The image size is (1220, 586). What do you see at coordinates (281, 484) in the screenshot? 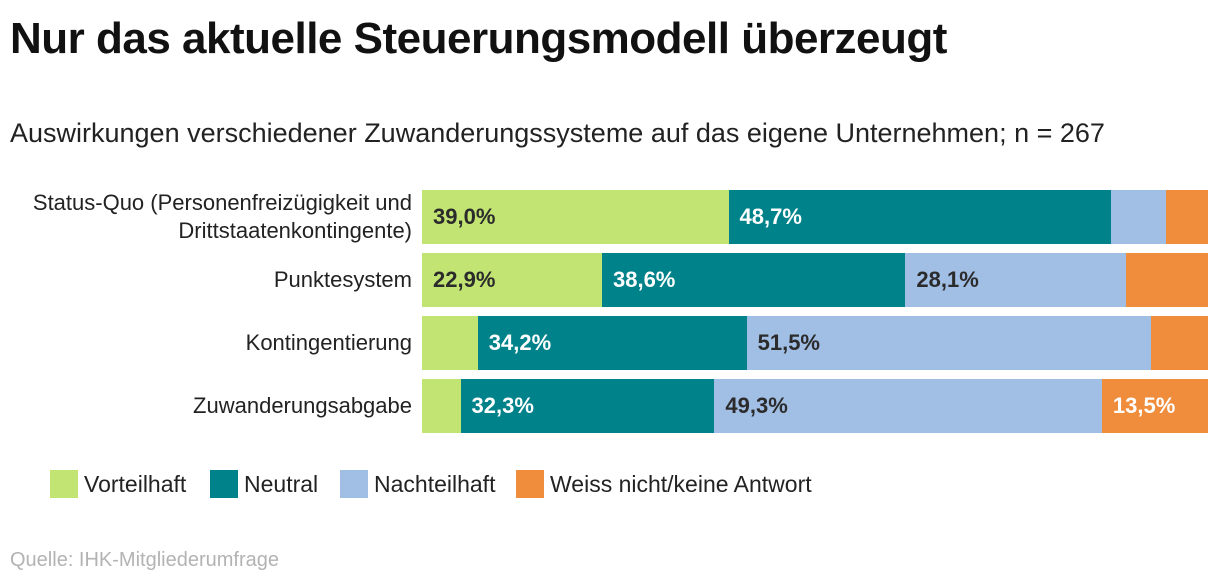
I see `legend-label: Neutral` at bounding box center [281, 484].